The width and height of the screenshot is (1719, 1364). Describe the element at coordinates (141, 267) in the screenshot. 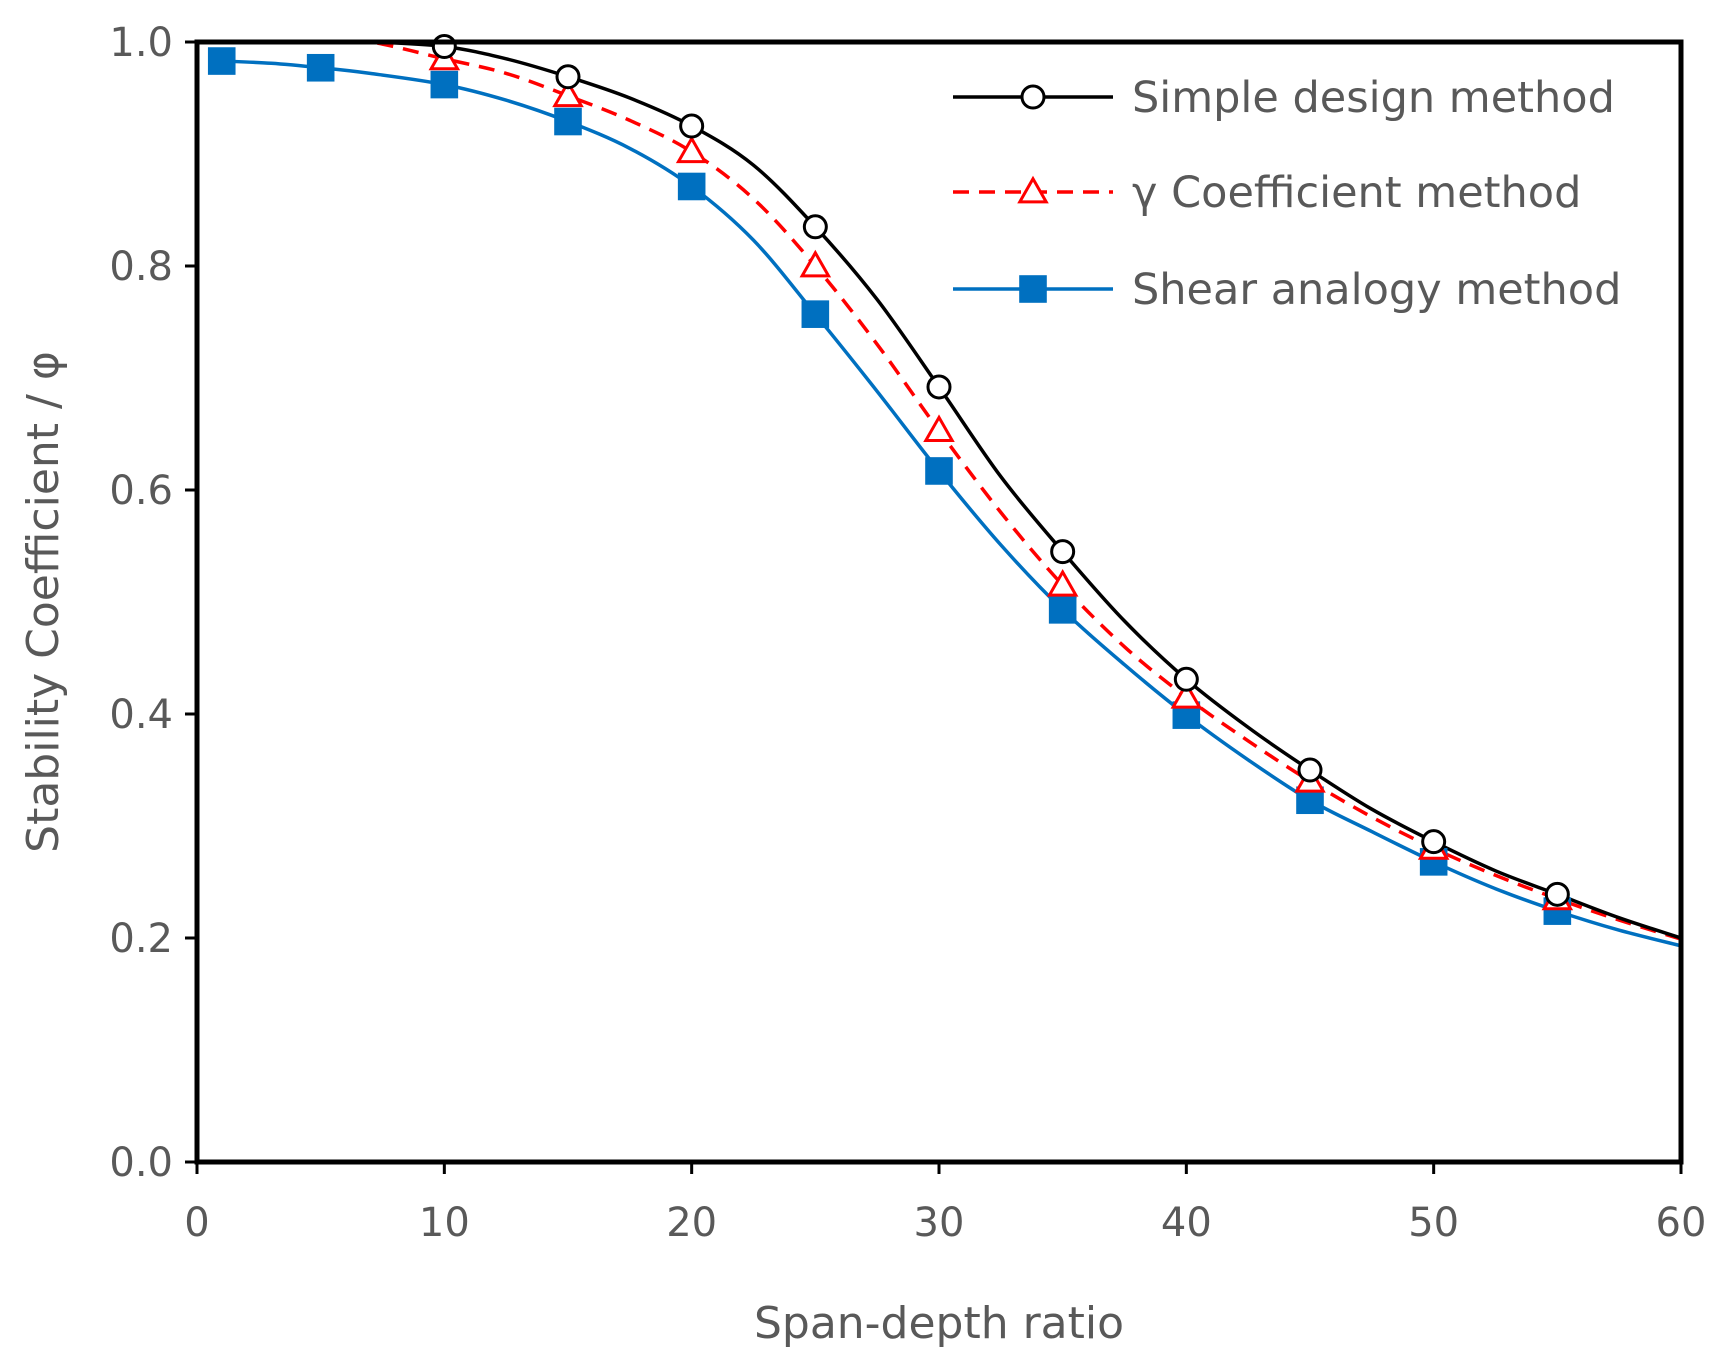

I see `y-tick-label: 0.8` at that location.